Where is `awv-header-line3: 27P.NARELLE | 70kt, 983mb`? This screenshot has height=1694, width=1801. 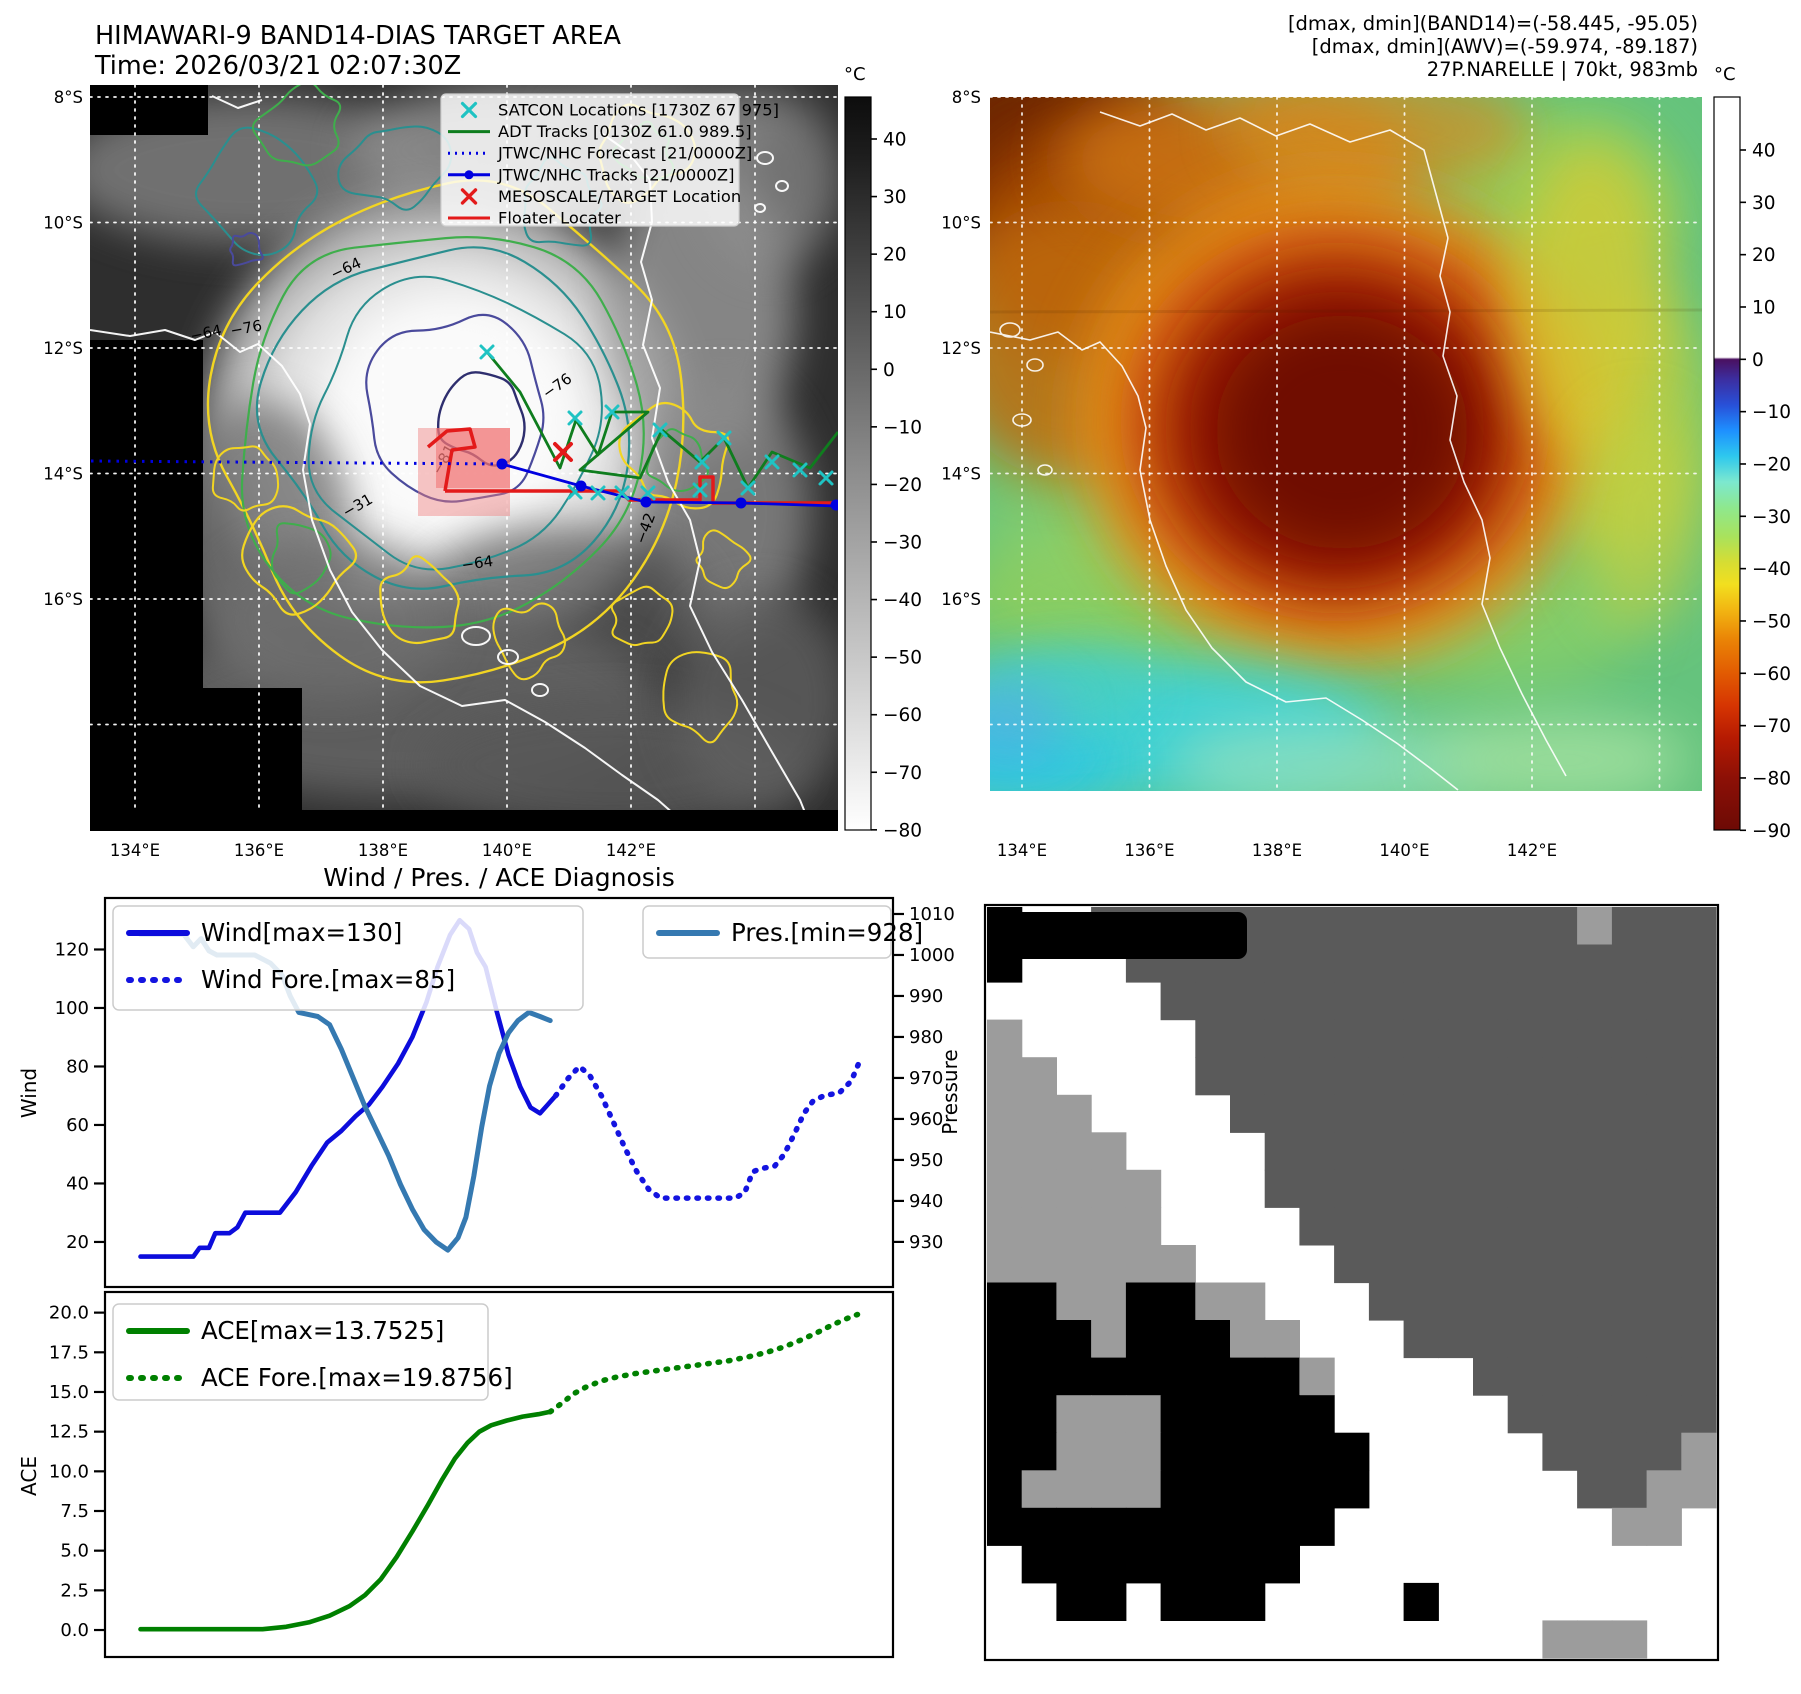
awv-header-line3: 27P.NARELLE | 70kt, 983mb is located at coordinates (1562, 69).